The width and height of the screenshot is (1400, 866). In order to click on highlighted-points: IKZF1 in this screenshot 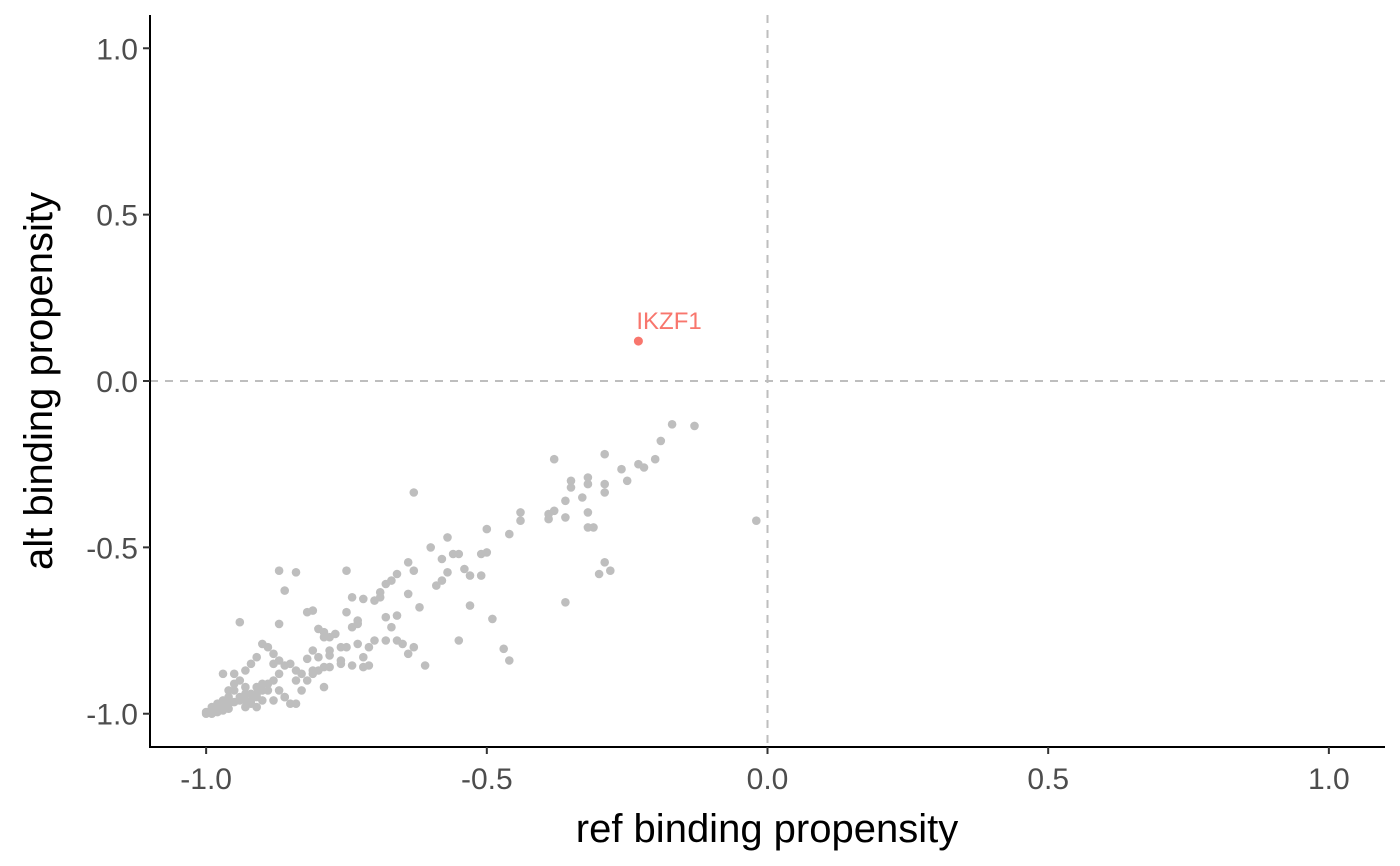, I will do `click(667, 327)`.